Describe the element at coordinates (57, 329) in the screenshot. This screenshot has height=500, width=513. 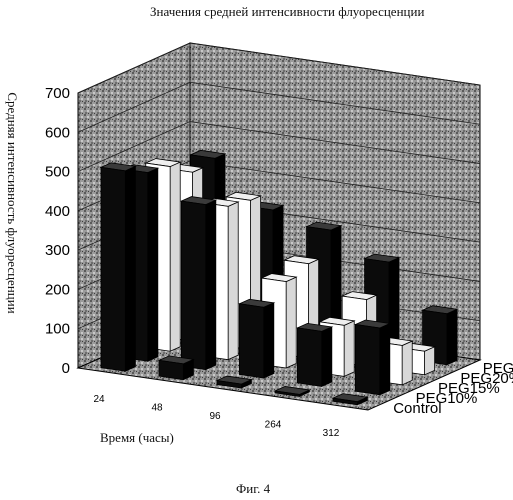
I see `y-tick-label: 100` at that location.